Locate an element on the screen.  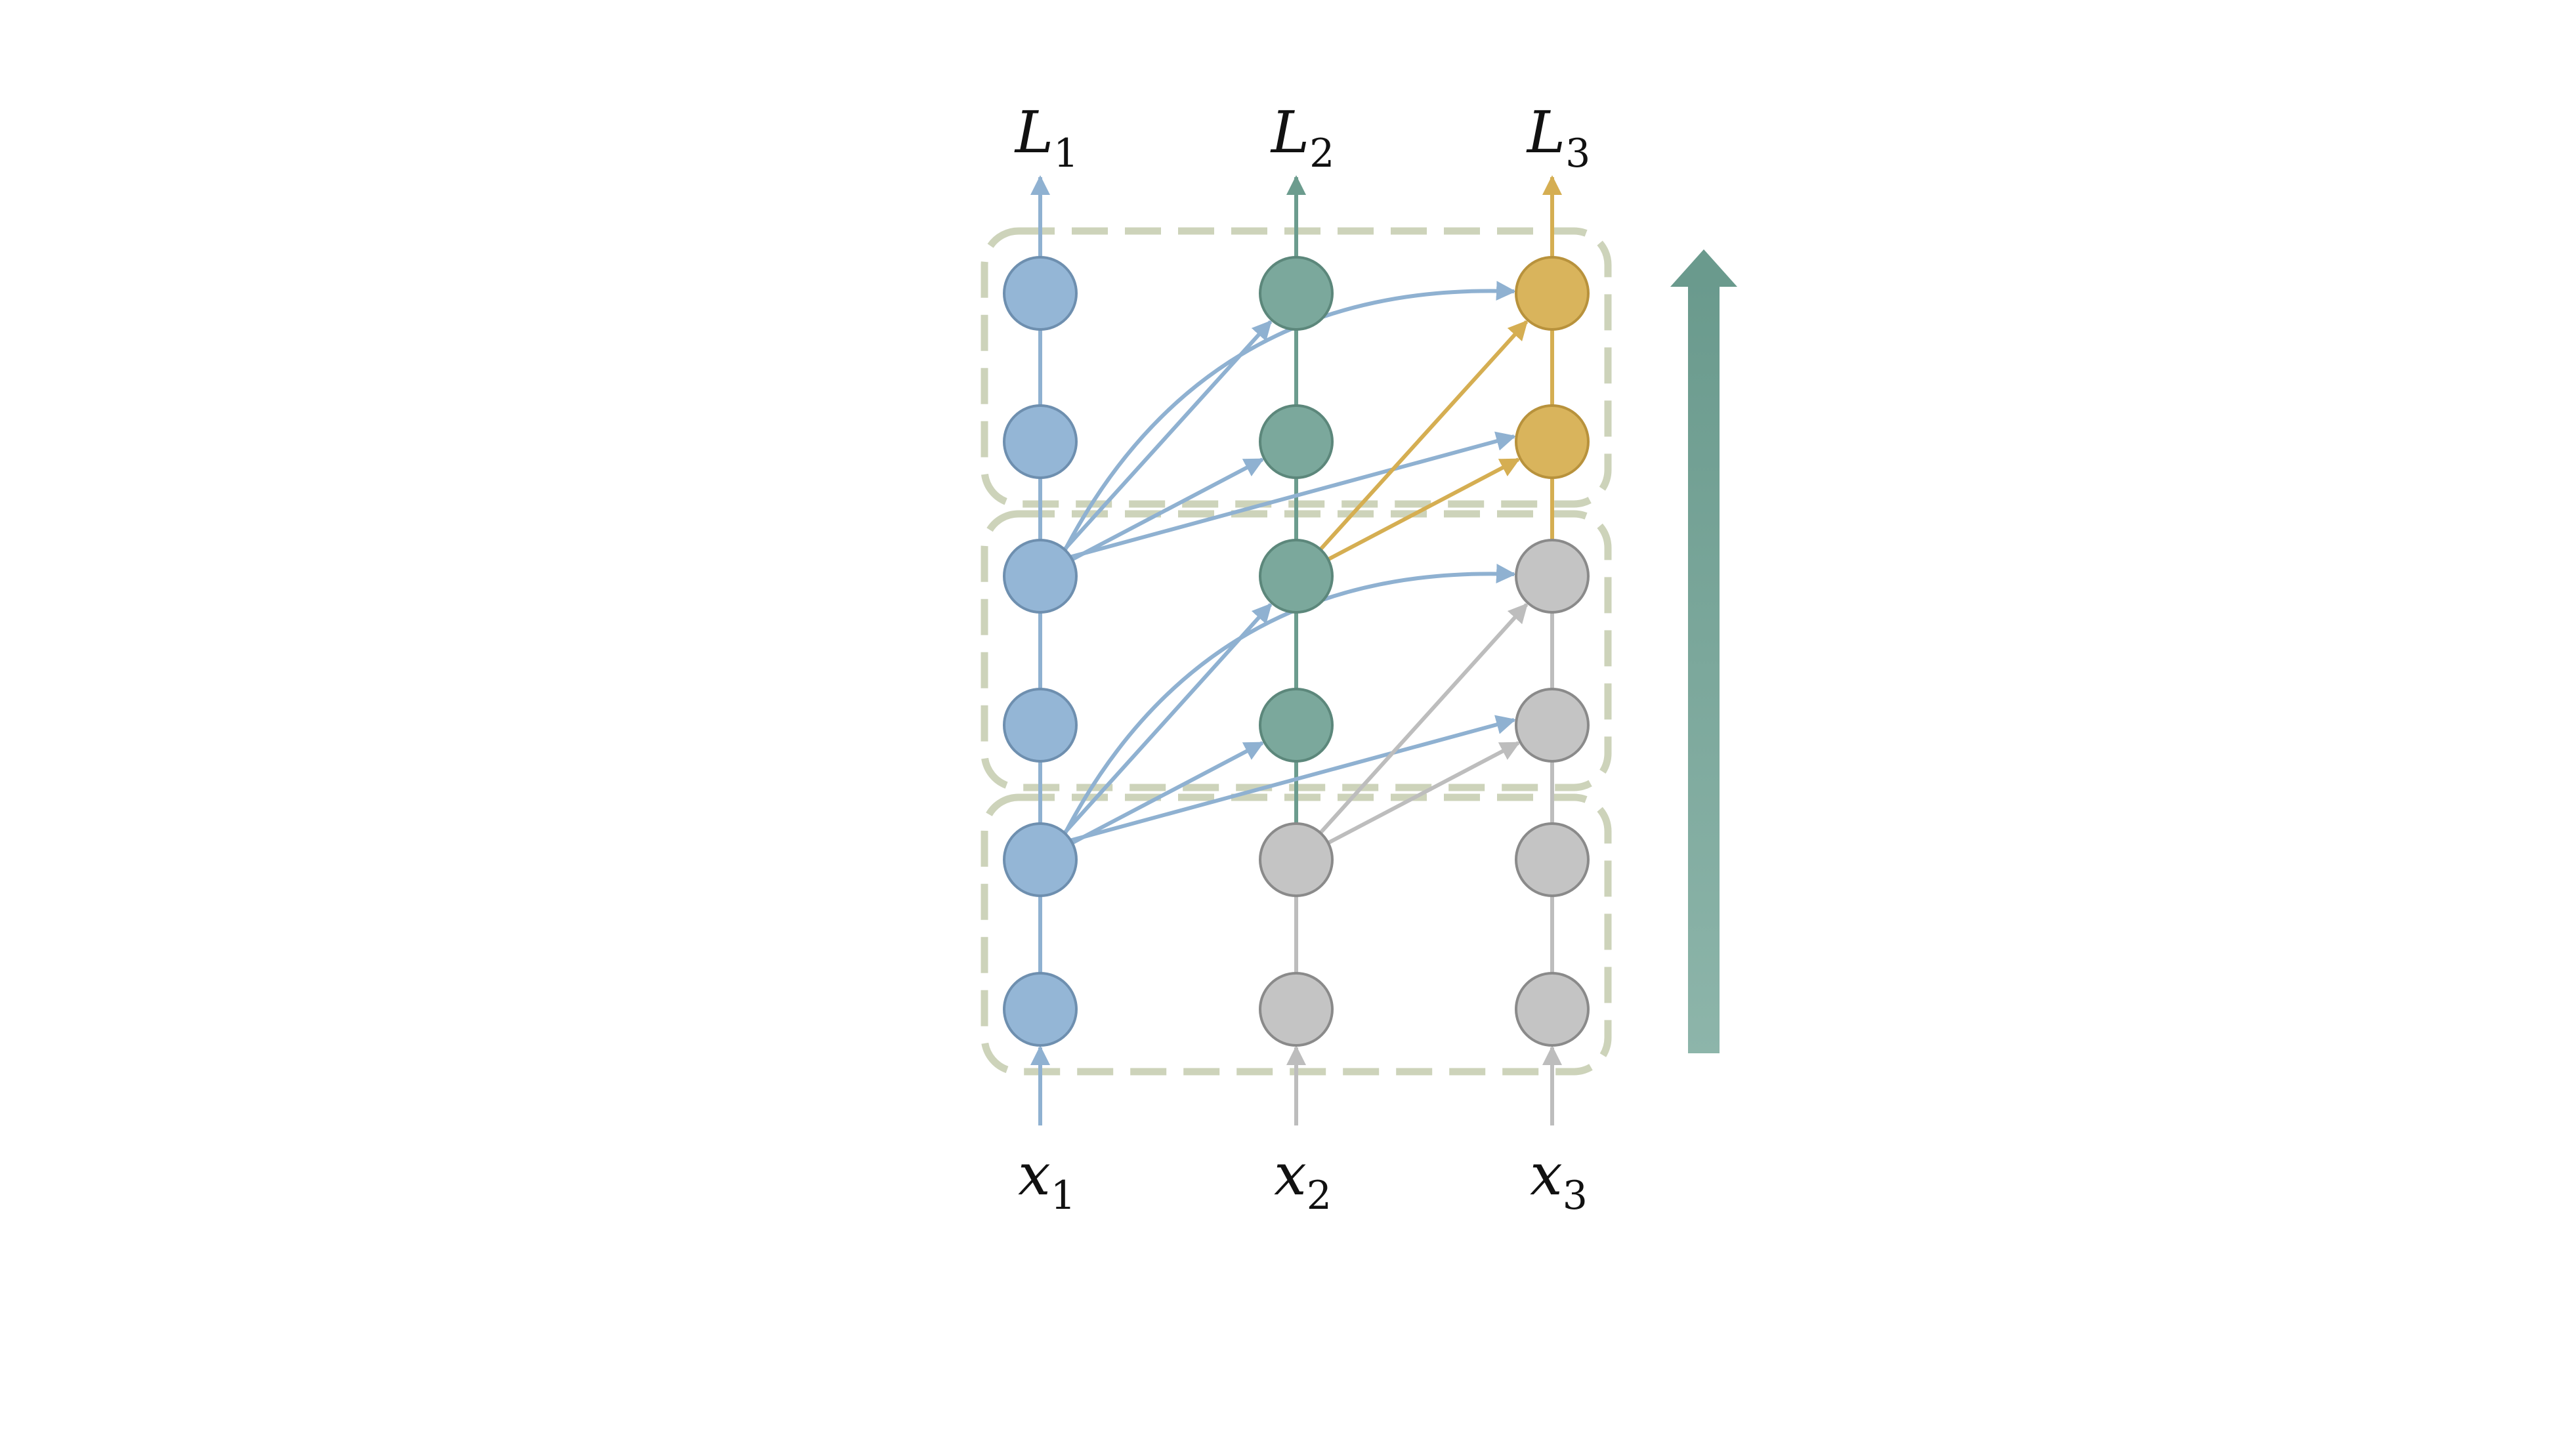
output-label-3: L3 is located at coordinates (1558, 137).